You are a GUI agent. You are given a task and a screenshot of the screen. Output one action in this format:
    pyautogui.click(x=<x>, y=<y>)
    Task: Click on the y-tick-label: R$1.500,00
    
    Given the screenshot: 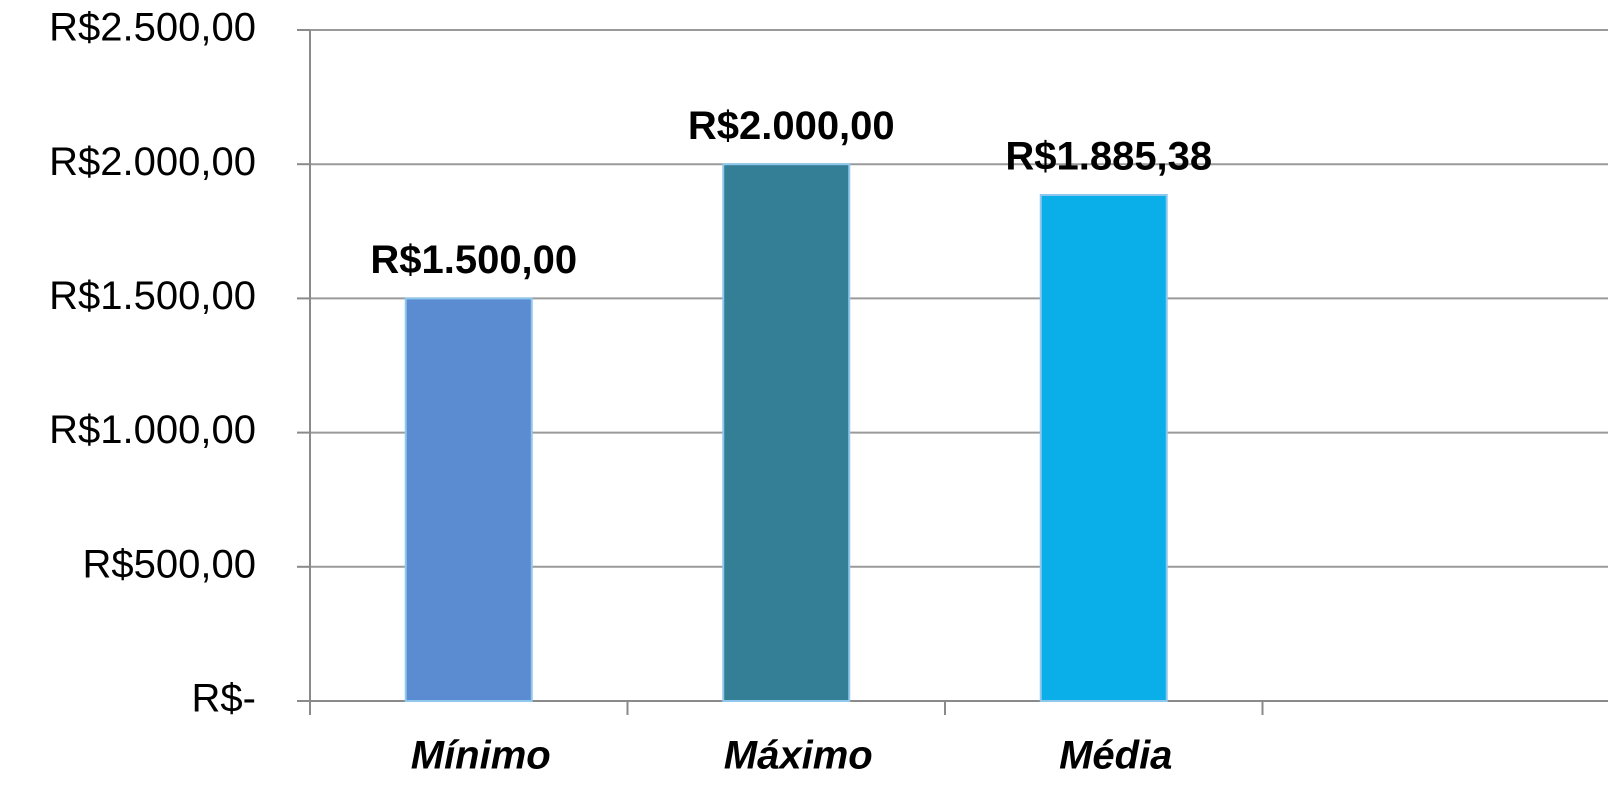 What is the action you would take?
    pyautogui.click(x=152, y=296)
    